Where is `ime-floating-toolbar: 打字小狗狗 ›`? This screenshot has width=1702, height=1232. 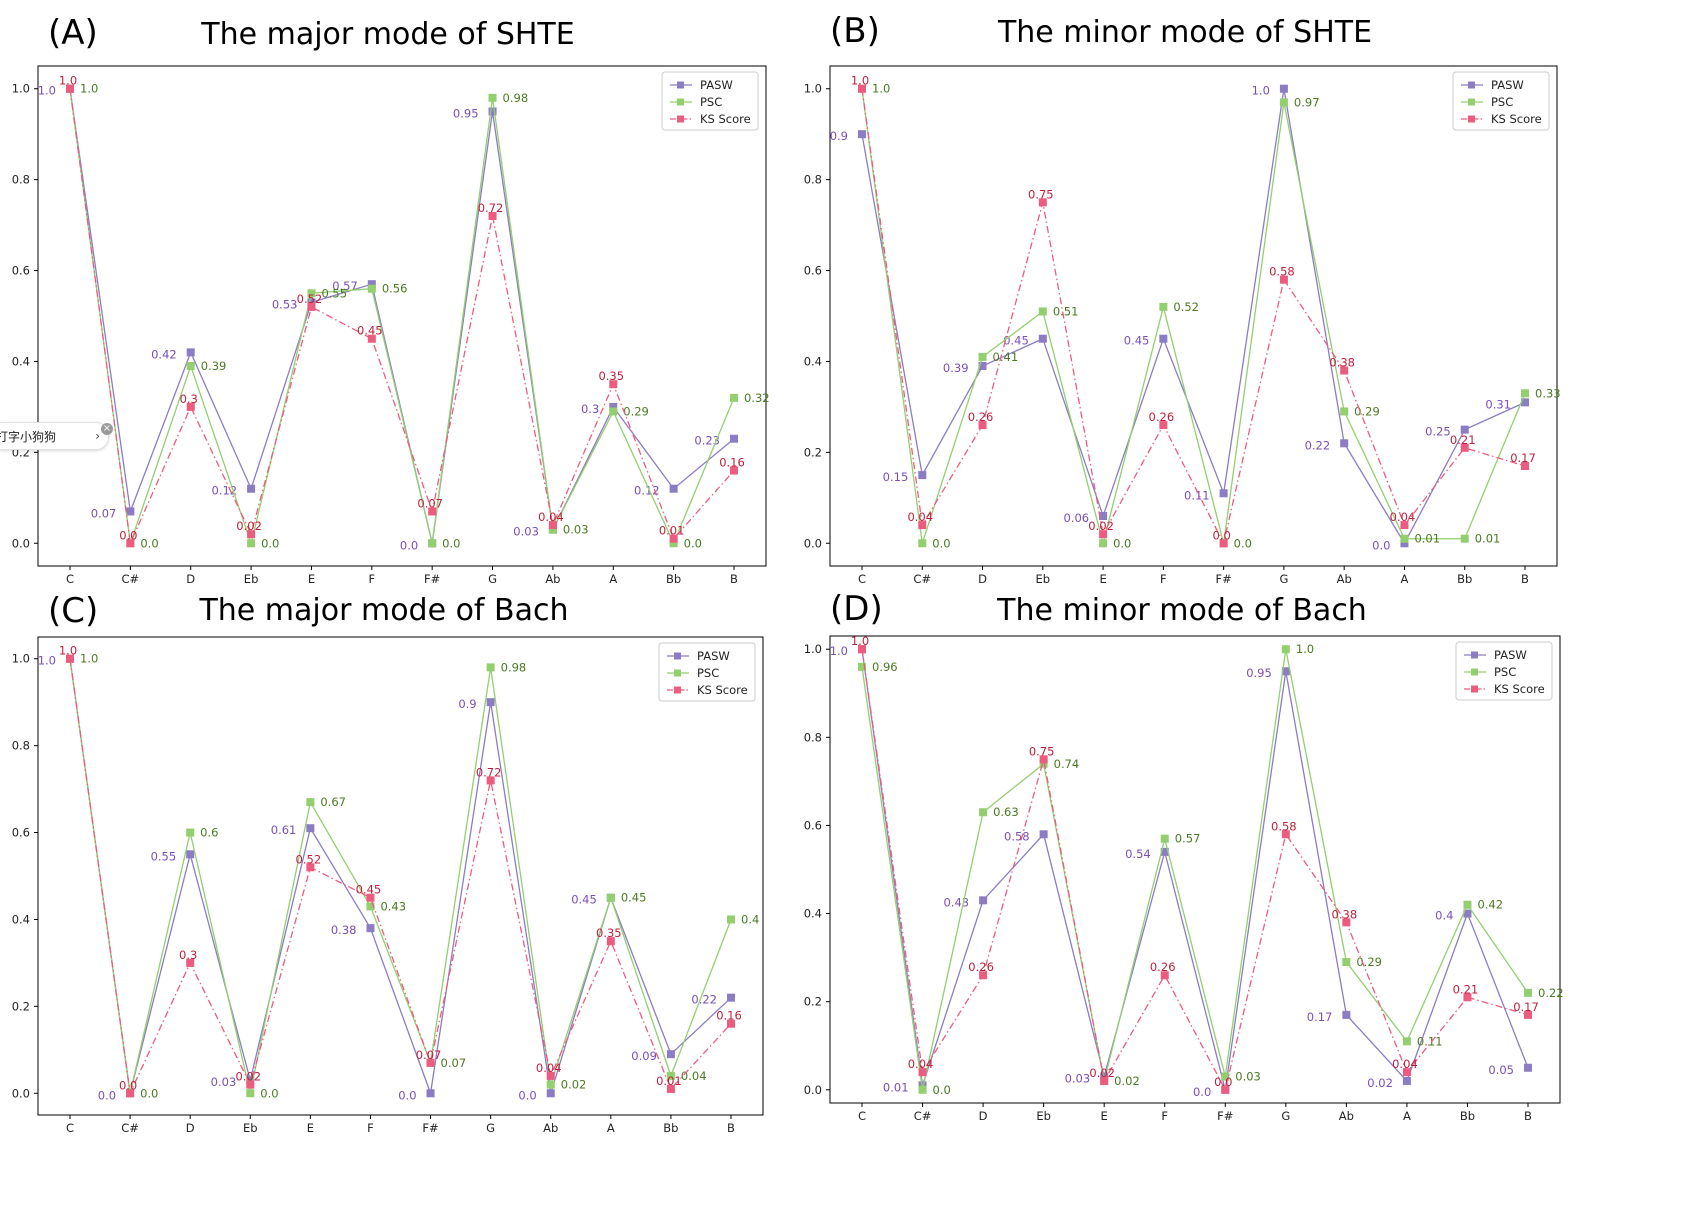 ime-floating-toolbar: 打字小狗狗 › is located at coordinates (54, 436).